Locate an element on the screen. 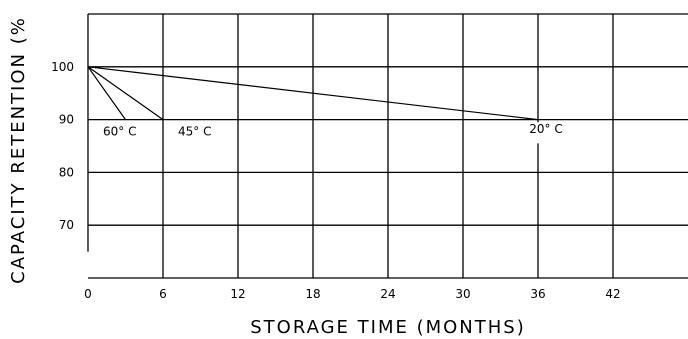 Image resolution: width=688 pixels, height=339 pixels. y-tick-label-80: 80 is located at coordinates (66, 172).